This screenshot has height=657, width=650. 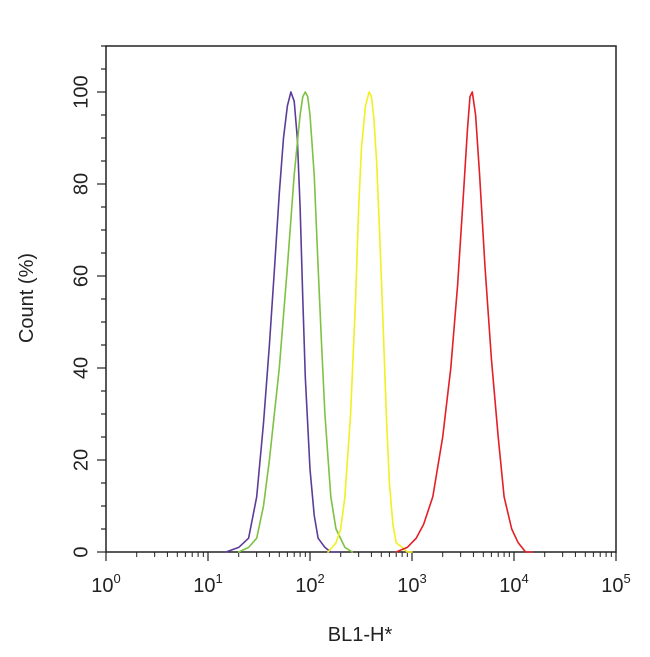 What do you see at coordinates (361, 556) in the screenshot?
I see `x-axis-ticks` at bounding box center [361, 556].